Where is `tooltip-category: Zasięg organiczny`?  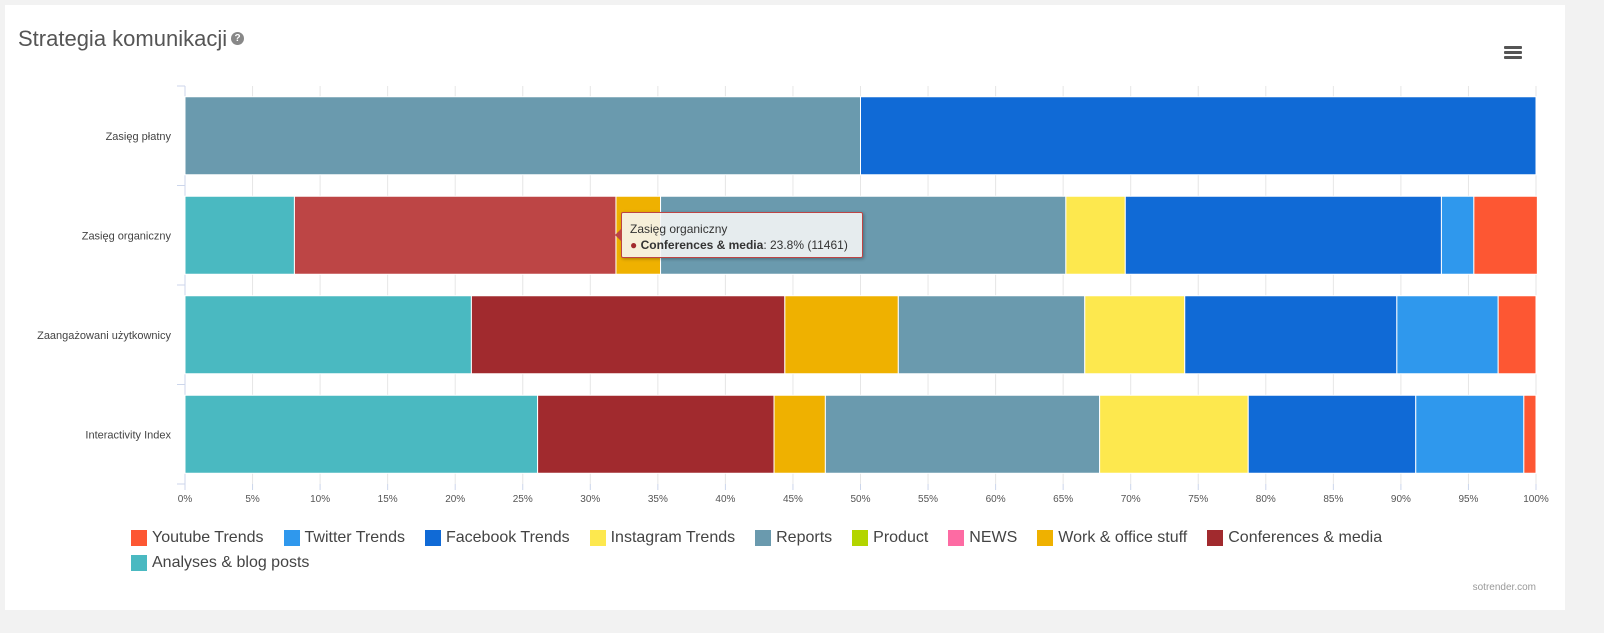 tooltip-category: Zasięg organiczny is located at coordinates (679, 229).